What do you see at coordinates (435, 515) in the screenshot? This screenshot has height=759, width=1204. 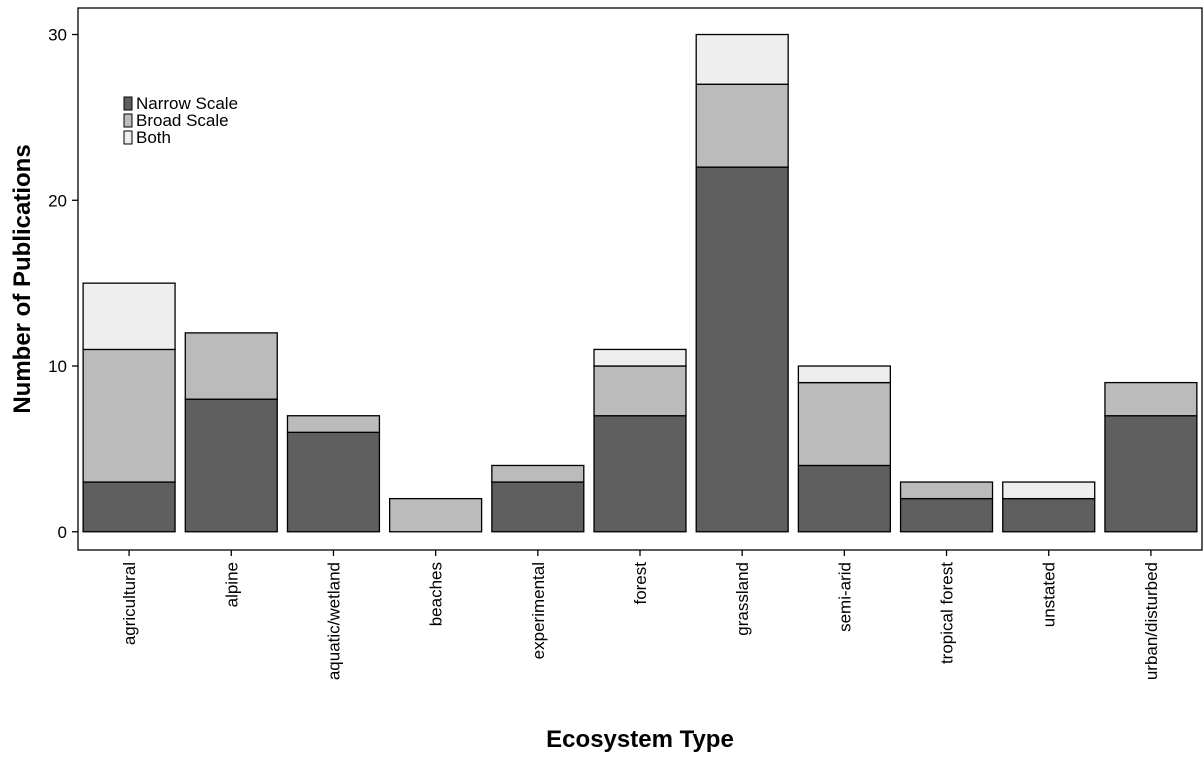 I see `bar-beaches-broad-scale` at bounding box center [435, 515].